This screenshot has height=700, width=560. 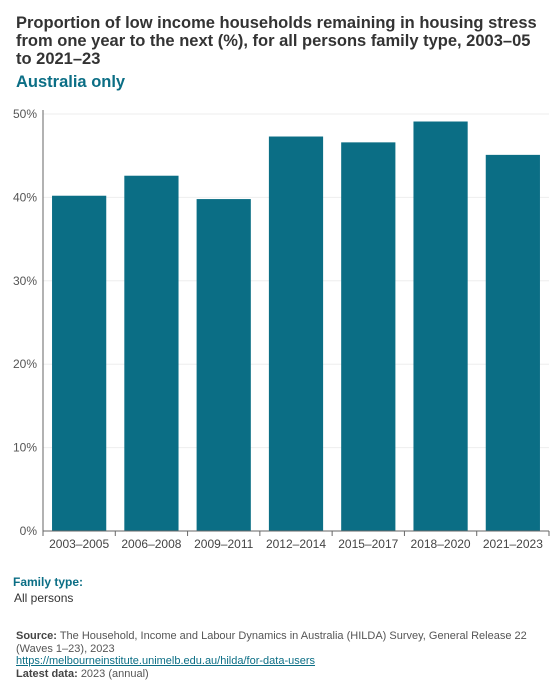 I want to click on y-tick-label: 0%, so click(x=29, y=531).